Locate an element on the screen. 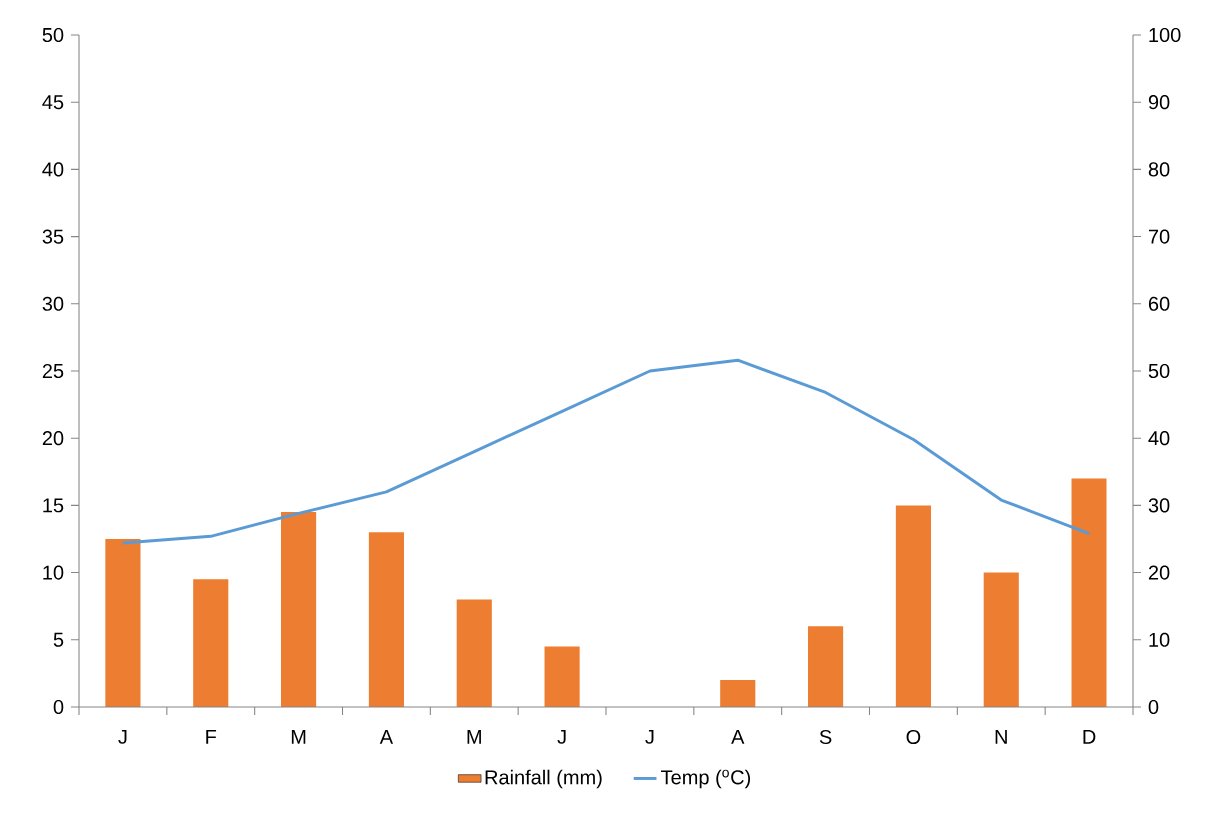 Image resolution: width=1208 pixels, height=832 pixels. y-tick-label: 50 is located at coordinates (53, 35).